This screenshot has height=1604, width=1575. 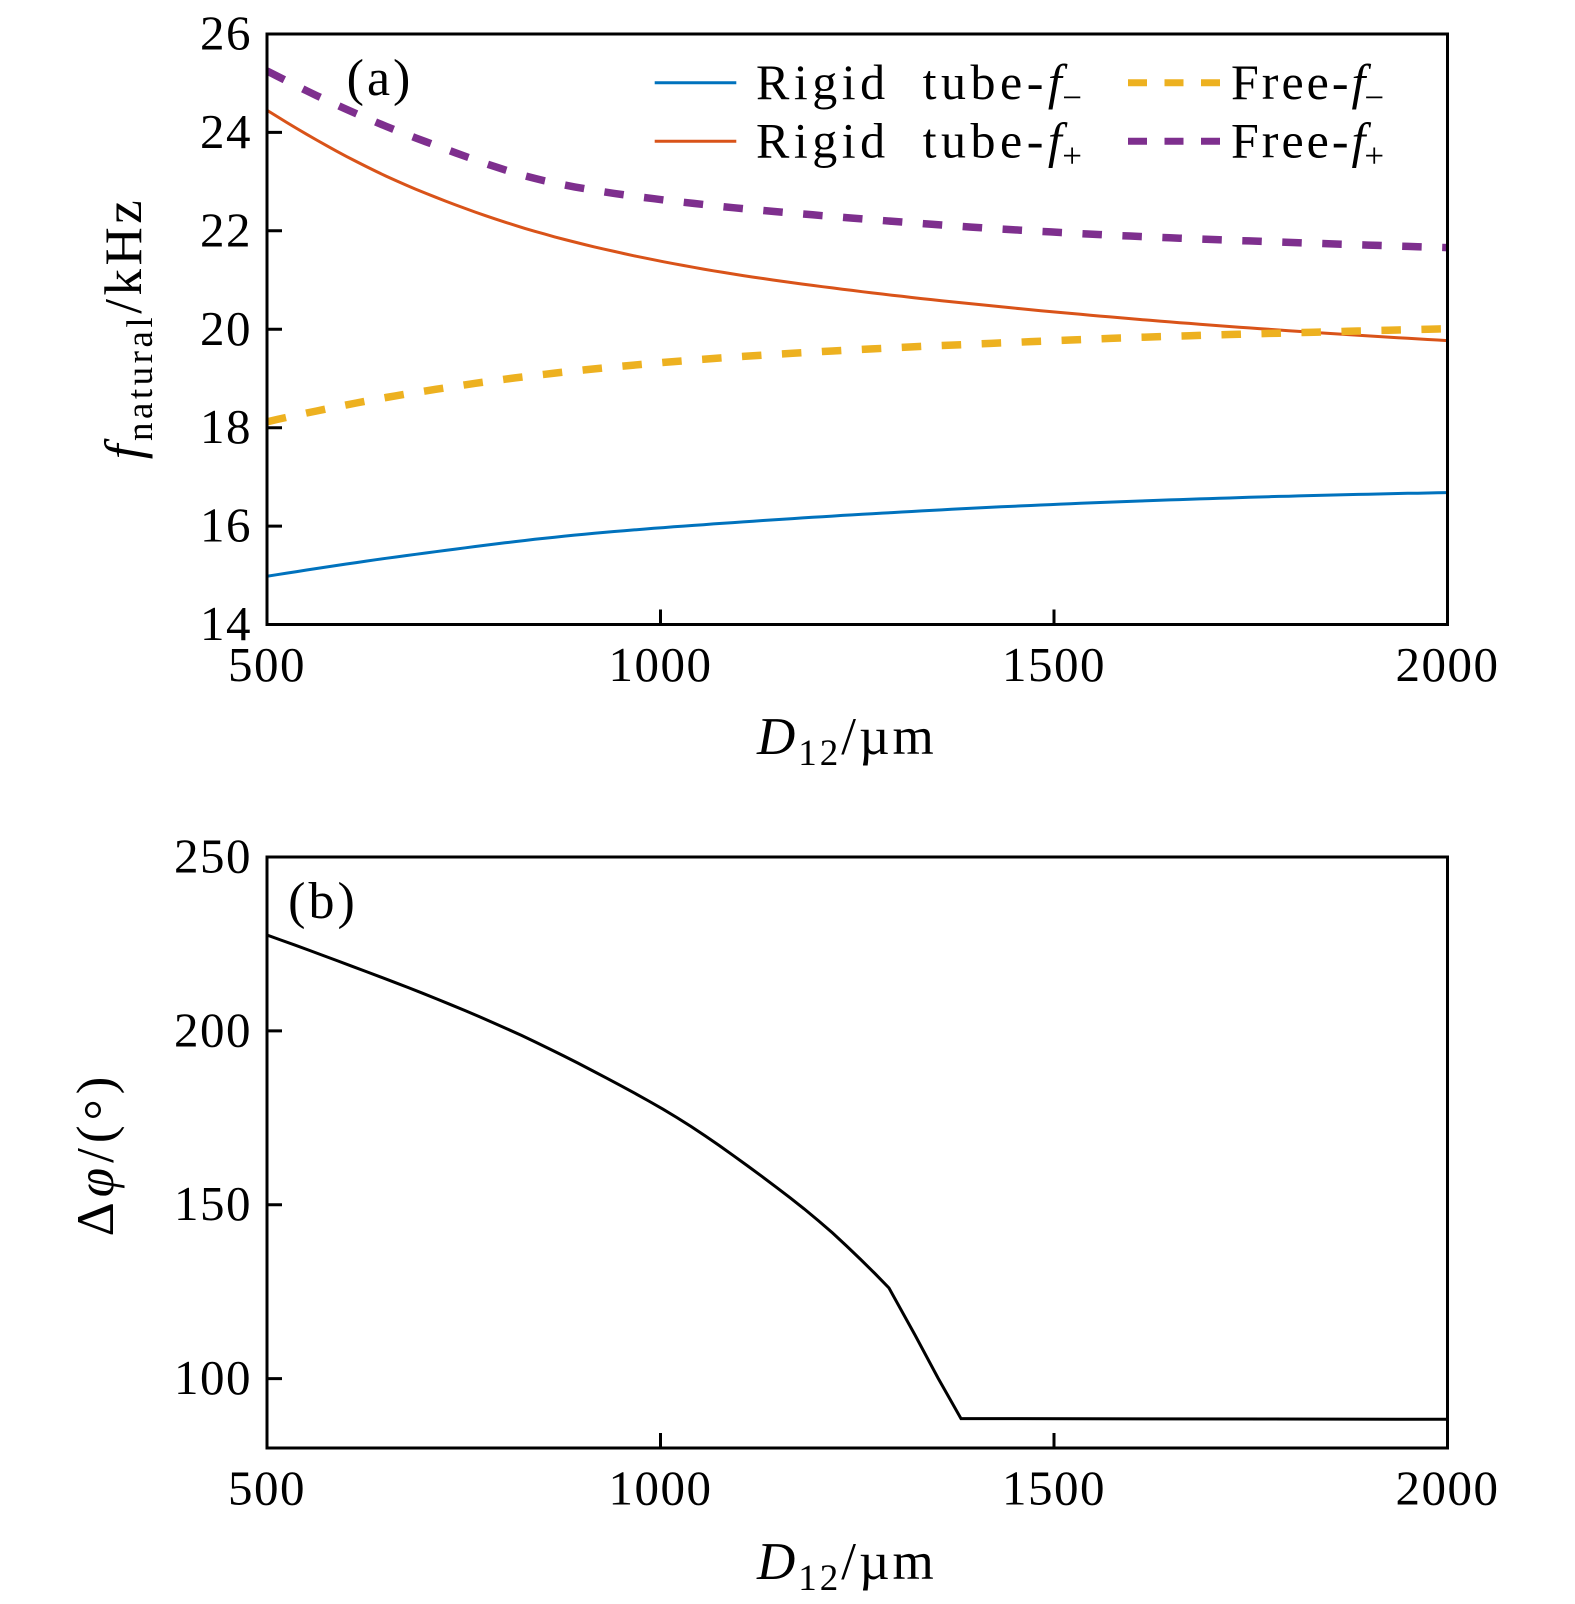 What do you see at coordinates (921, 144) in the screenshot?
I see `svg-text: Rigid tube-f+` at bounding box center [921, 144].